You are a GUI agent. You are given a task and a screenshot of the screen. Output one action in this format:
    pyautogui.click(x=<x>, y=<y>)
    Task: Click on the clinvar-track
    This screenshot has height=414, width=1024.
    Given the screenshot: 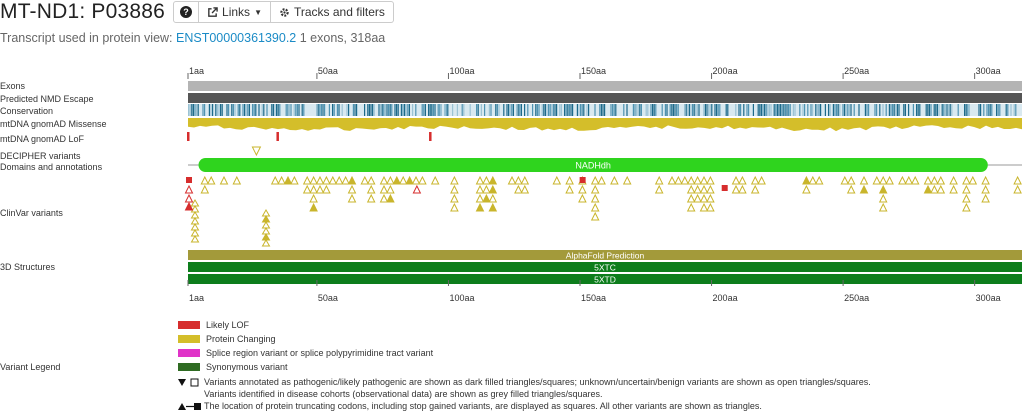 What is the action you would take?
    pyautogui.click(x=603, y=211)
    